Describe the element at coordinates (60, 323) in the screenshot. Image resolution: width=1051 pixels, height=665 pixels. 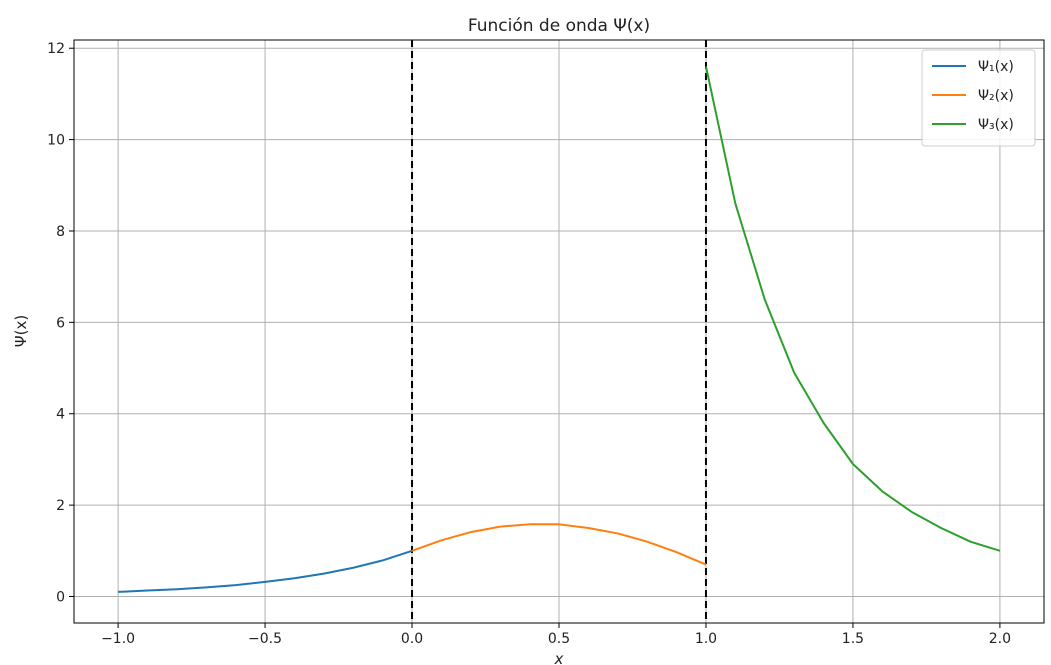
I see `y-tick-label: 6` at that location.